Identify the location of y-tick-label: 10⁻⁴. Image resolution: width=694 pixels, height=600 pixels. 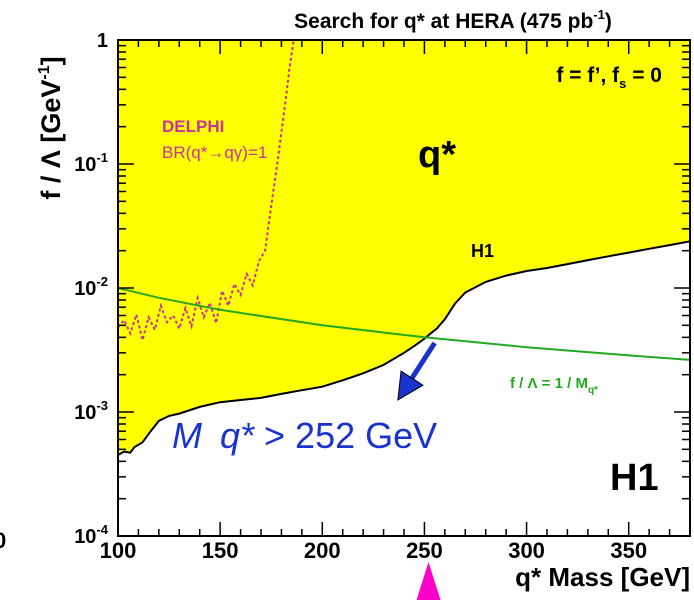
(91, 535).